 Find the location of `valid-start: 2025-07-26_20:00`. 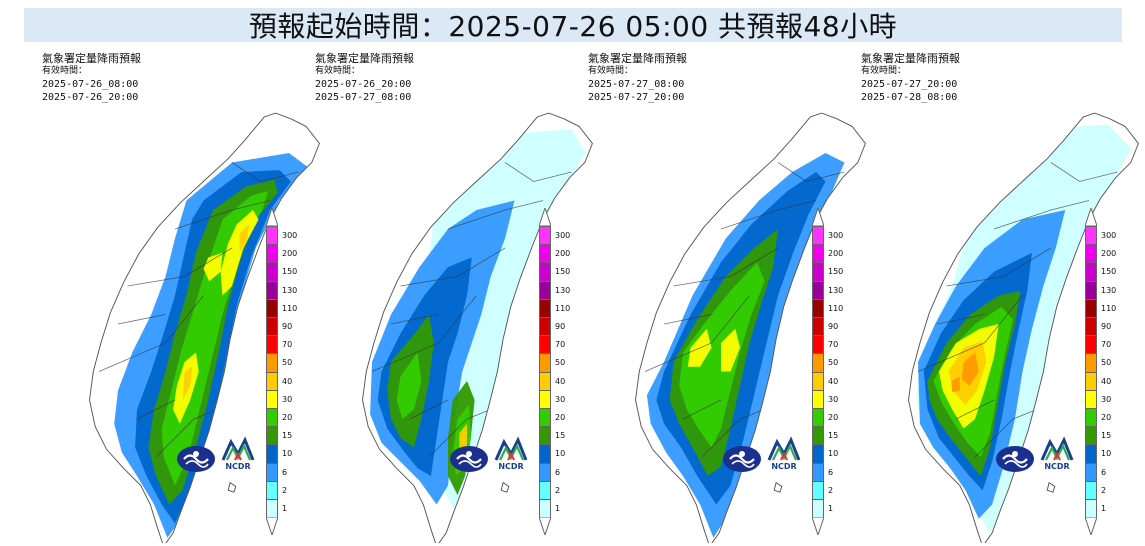

valid-start: 2025-07-26_20:00 is located at coordinates (363, 84).